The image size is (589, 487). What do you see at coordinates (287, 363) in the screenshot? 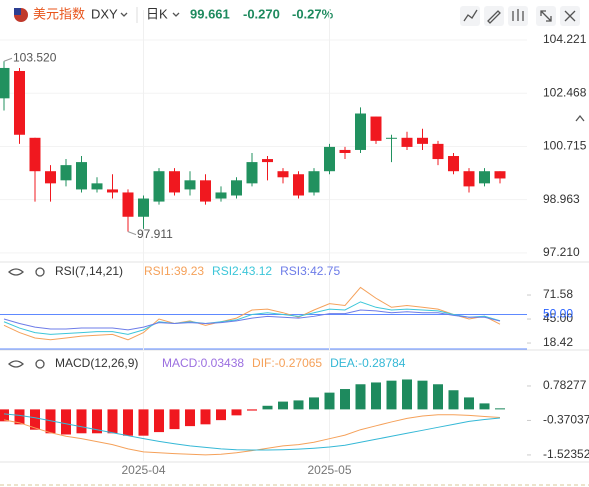
I see `legend-entry: DIF:-0.27065` at bounding box center [287, 363].